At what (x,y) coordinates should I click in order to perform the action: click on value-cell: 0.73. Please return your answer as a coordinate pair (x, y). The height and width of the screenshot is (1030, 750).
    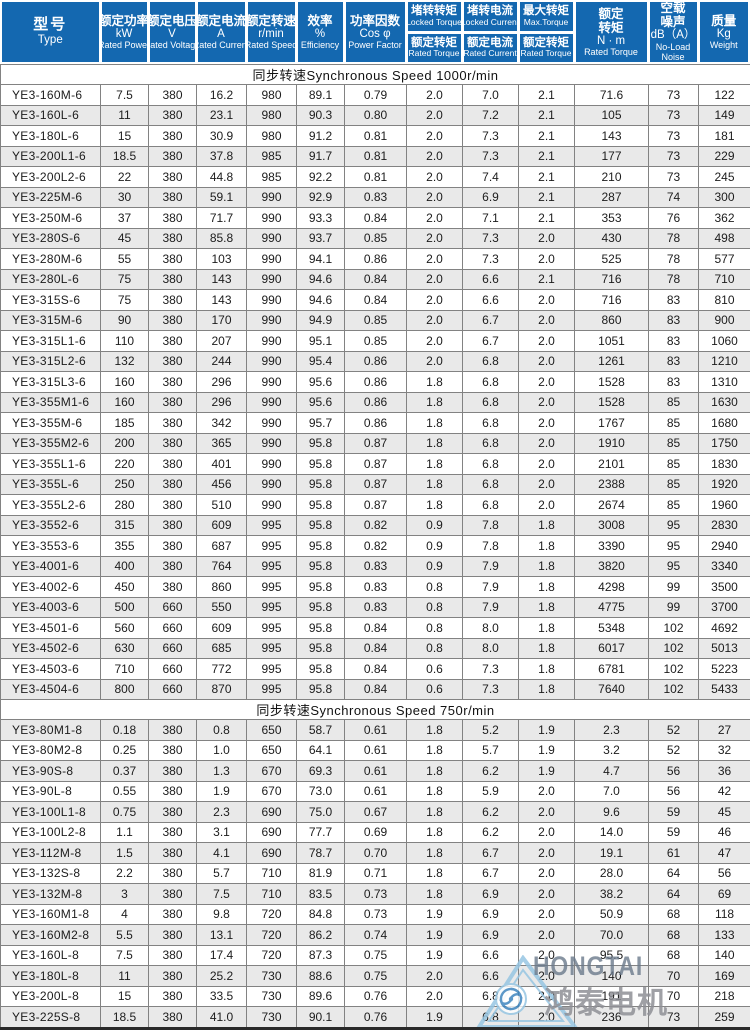
    Looking at the image, I should click on (375, 894).